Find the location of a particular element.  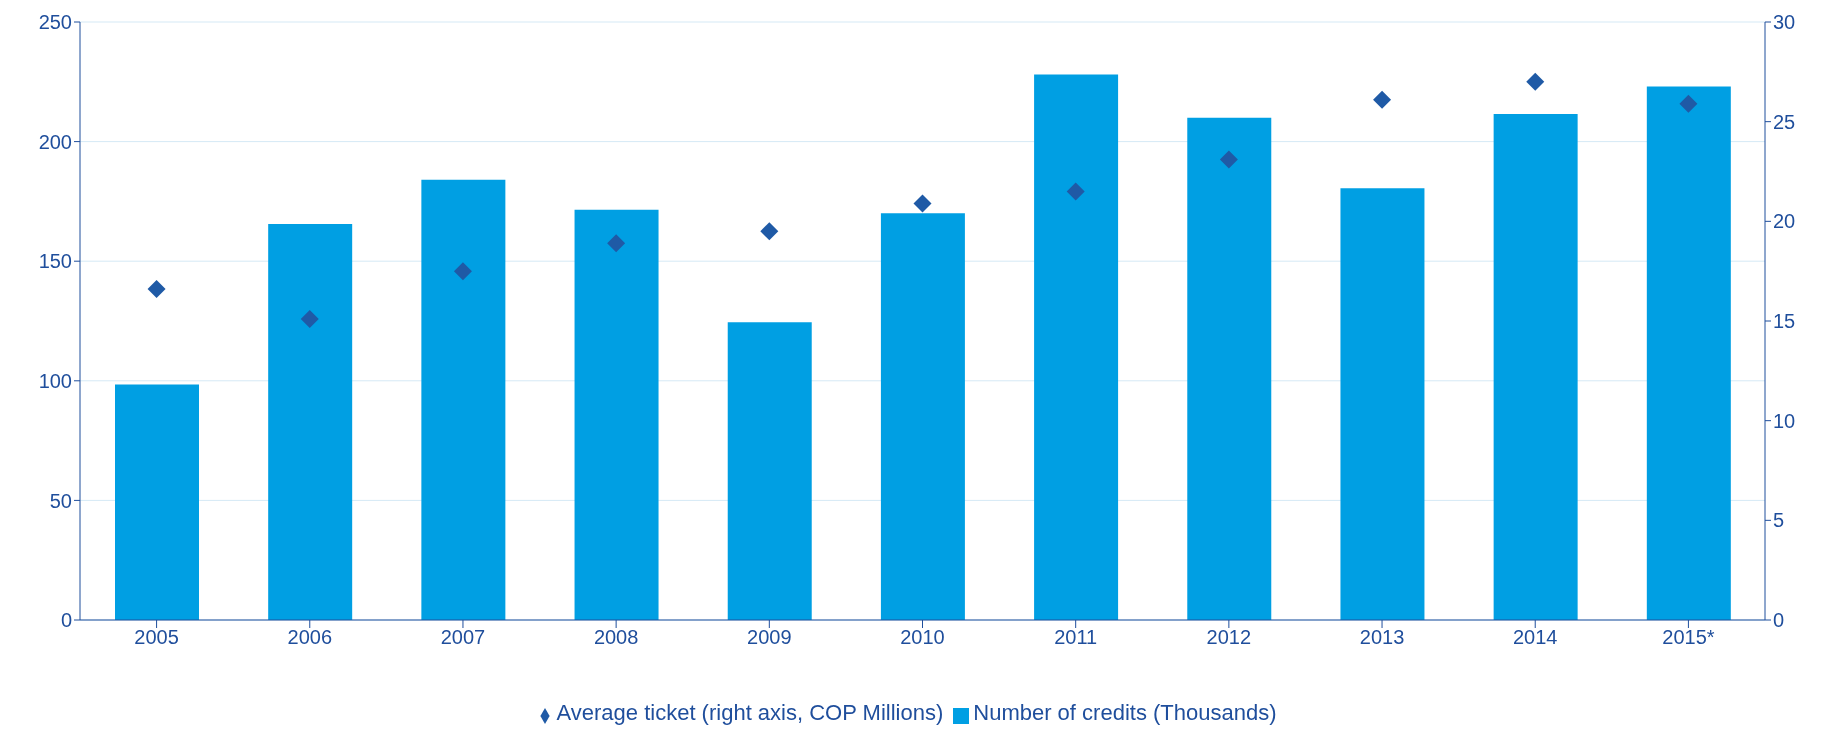

x-tick-label: 2014 is located at coordinates (1535, 637).